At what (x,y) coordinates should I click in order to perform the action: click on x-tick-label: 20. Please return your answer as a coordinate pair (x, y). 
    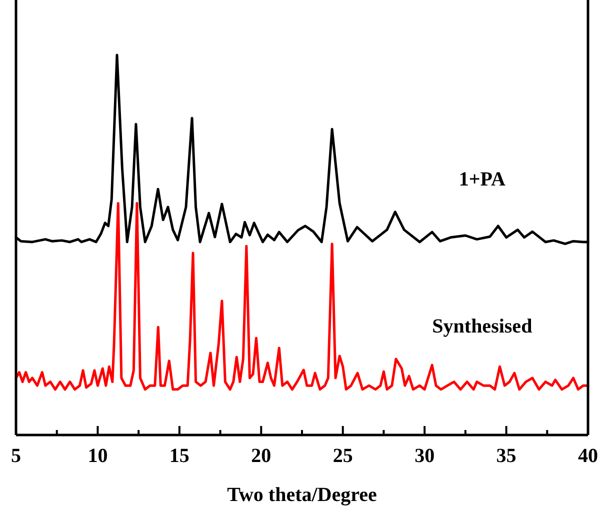
    Looking at the image, I should click on (261, 456).